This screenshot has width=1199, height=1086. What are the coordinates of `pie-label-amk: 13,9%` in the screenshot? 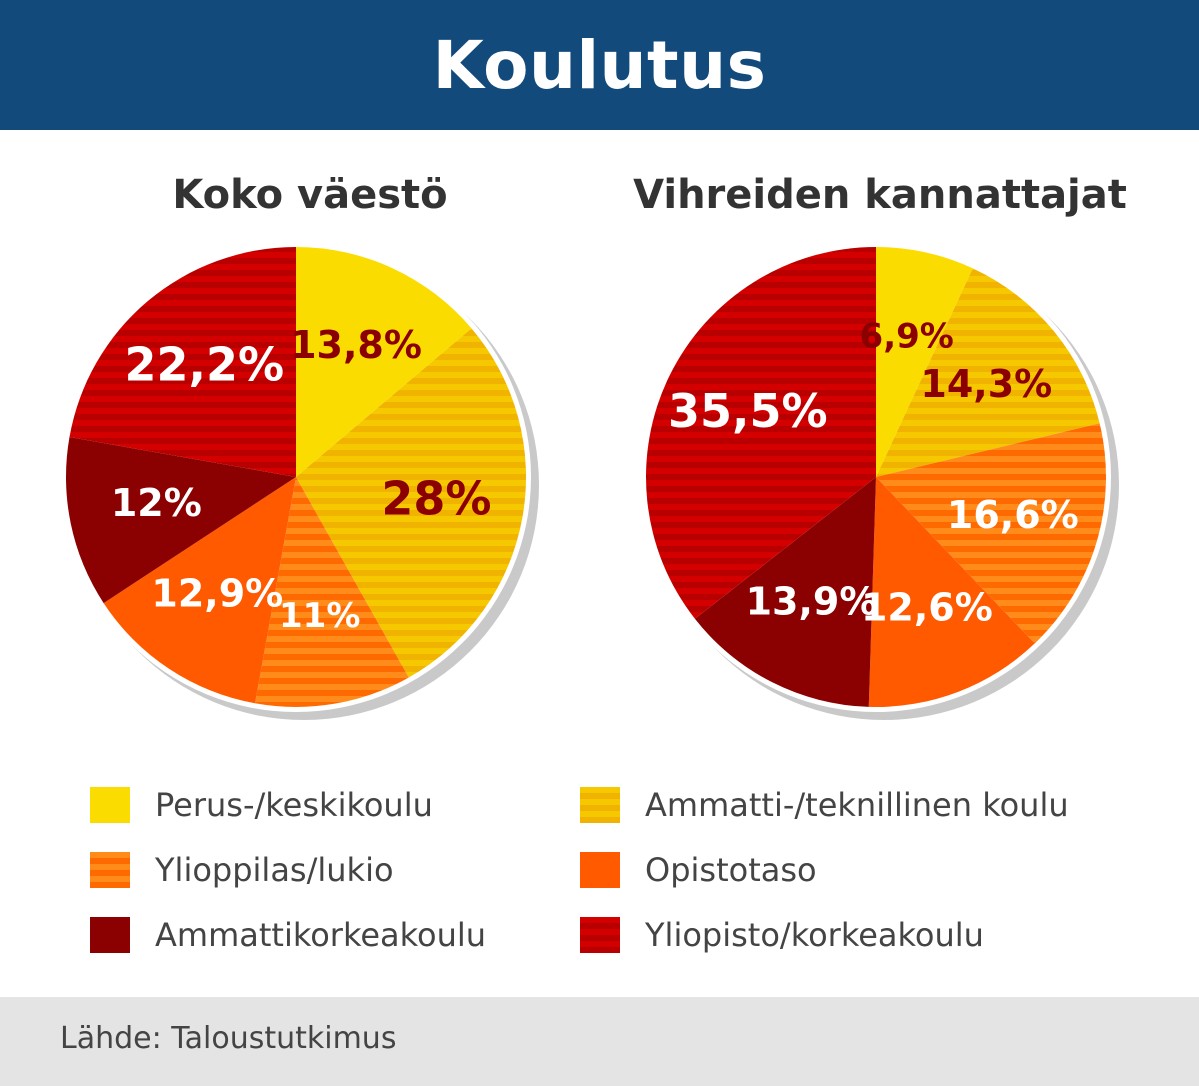 It's located at (812, 602).